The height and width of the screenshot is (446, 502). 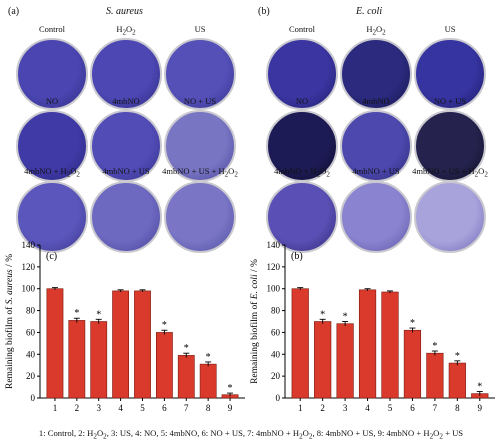 I want to click on chart-panel-letter: (b), so click(x=297, y=256).